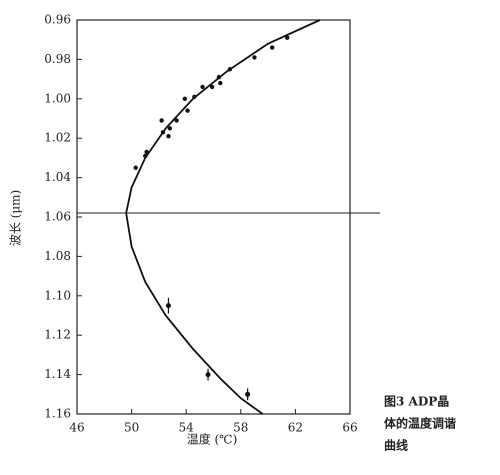 Image resolution: width=500 pixels, height=475 pixels. Describe the element at coordinates (57, 295) in the screenshot. I see `y-tick-label: 1.10` at that location.